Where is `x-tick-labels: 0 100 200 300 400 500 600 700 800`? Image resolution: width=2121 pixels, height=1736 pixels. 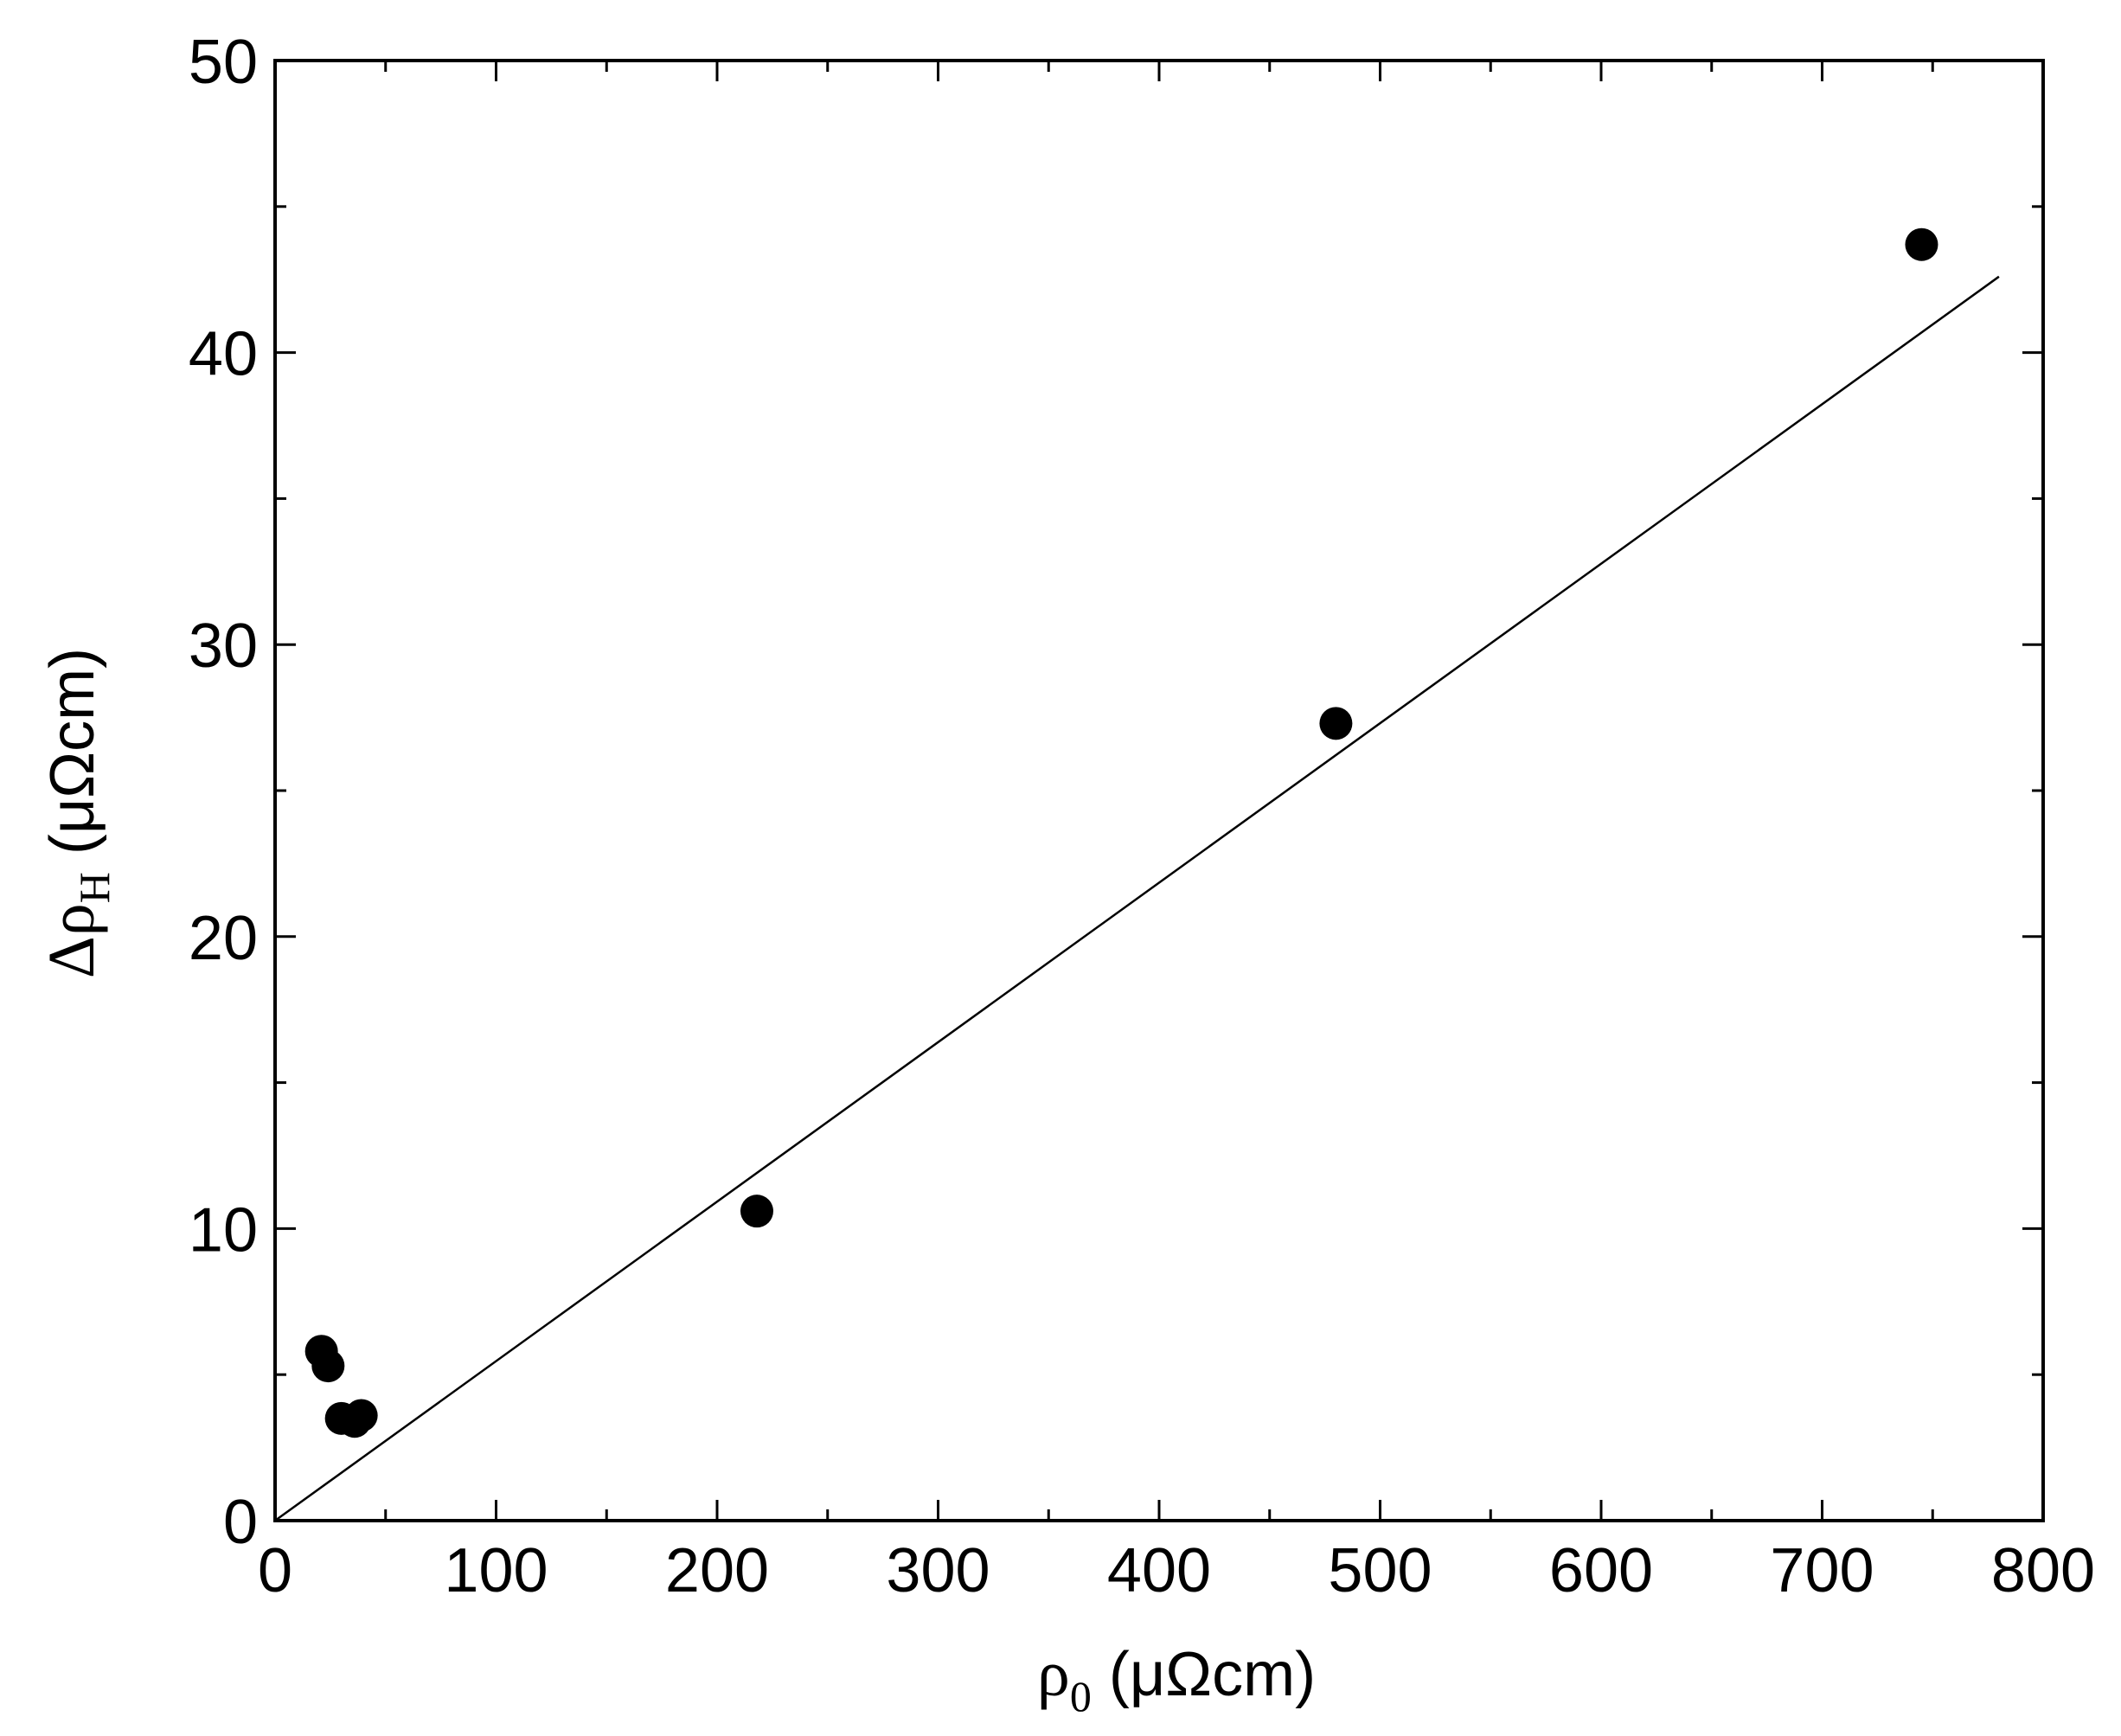
x-tick-labels: 0 100 200 300 400 500 600 700 800 is located at coordinates (1177, 1571).